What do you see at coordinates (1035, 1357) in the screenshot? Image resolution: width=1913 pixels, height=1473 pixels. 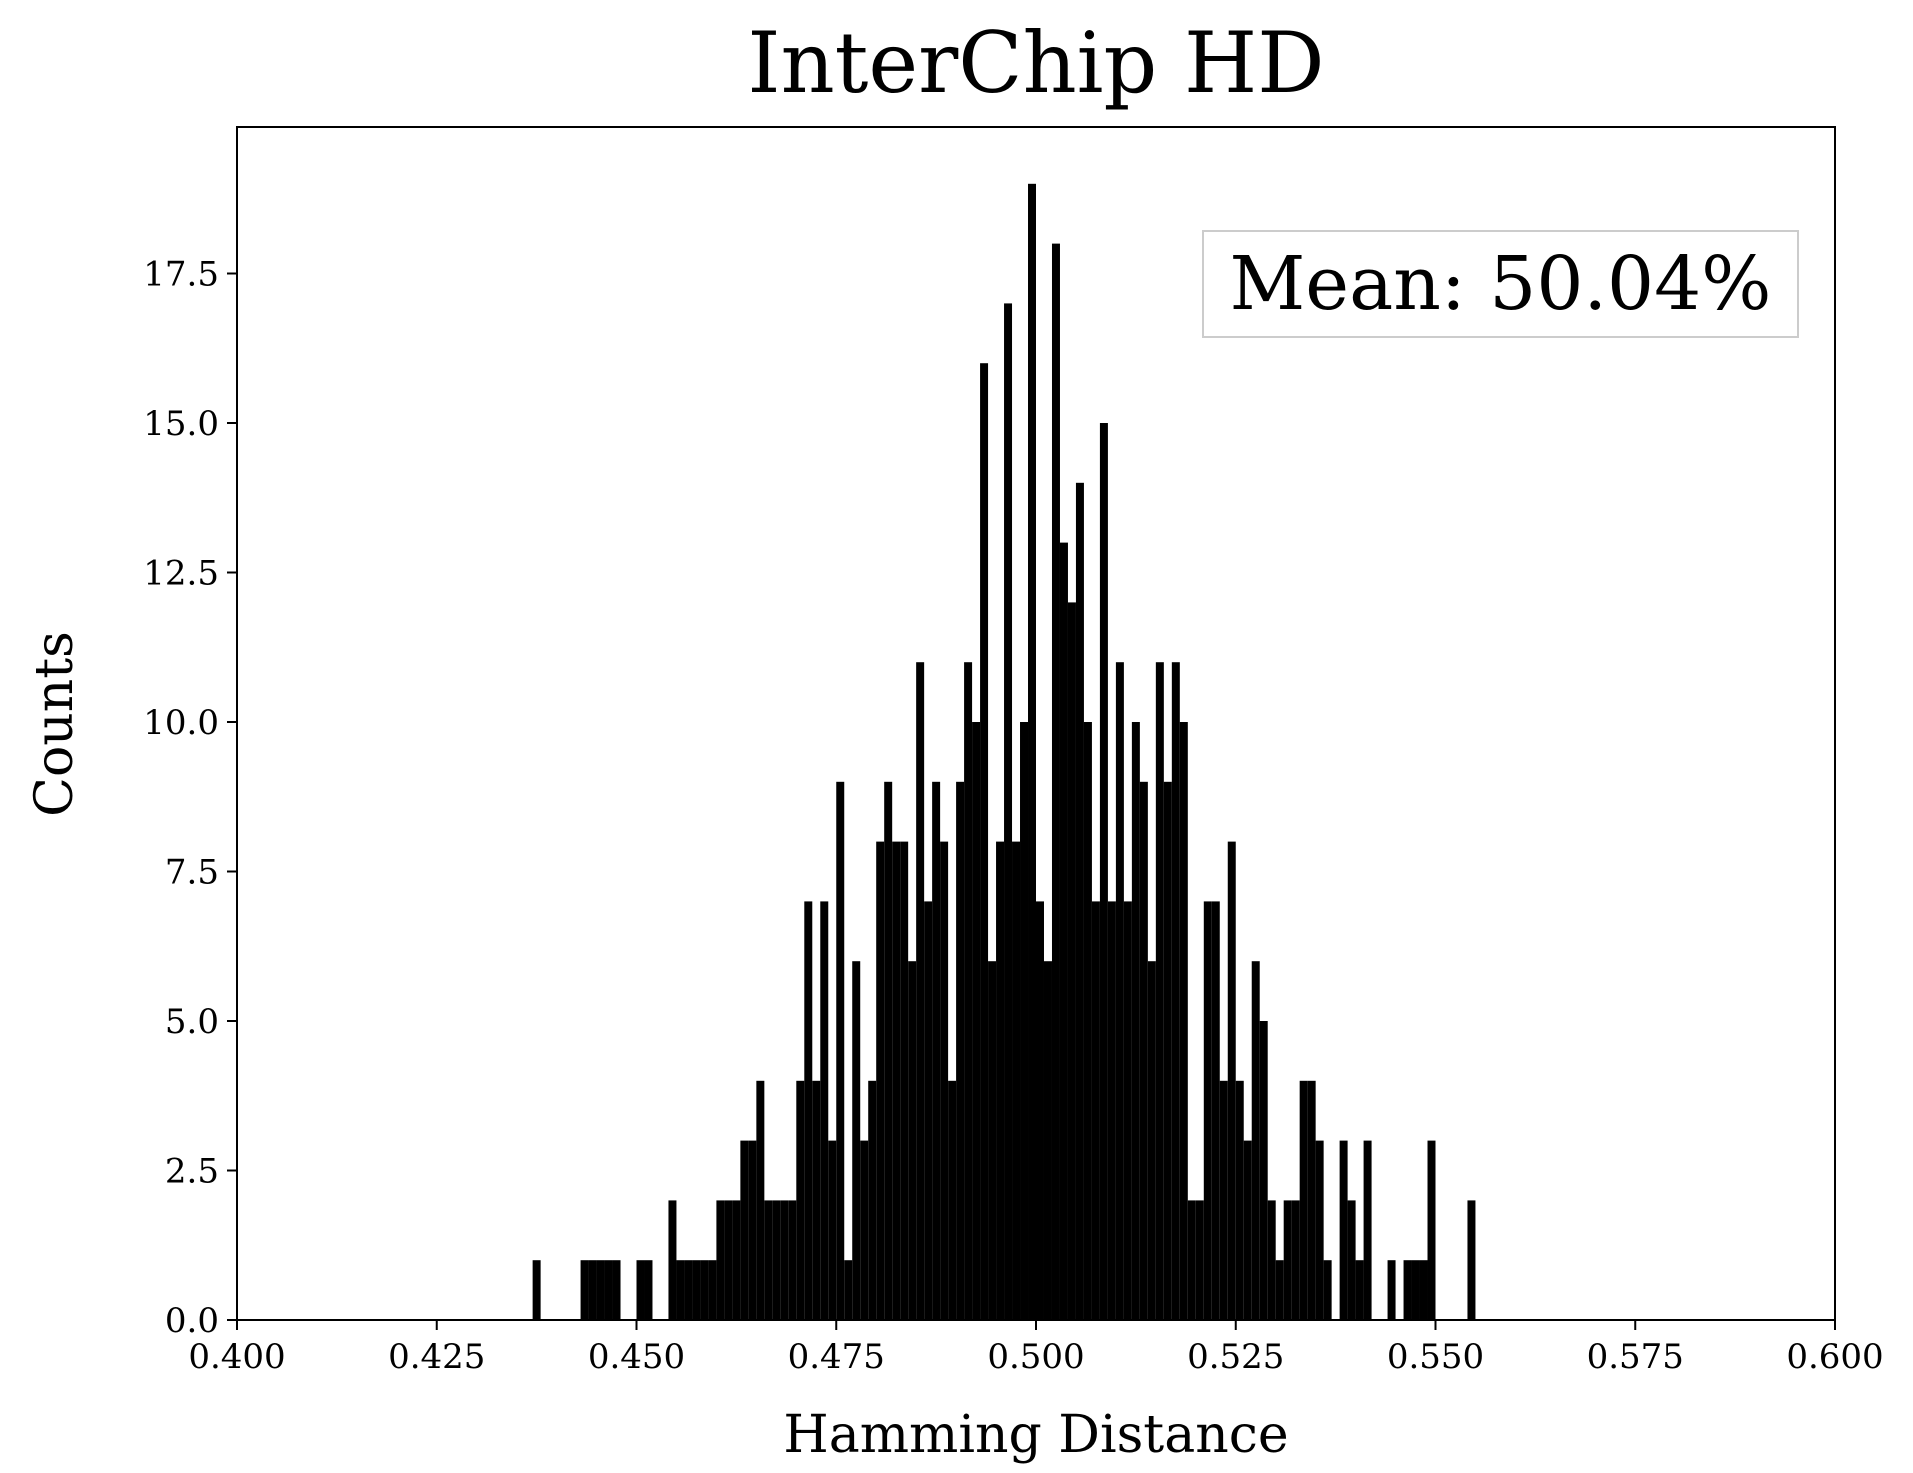 I see `x-tick-label: 0.500` at bounding box center [1035, 1357].